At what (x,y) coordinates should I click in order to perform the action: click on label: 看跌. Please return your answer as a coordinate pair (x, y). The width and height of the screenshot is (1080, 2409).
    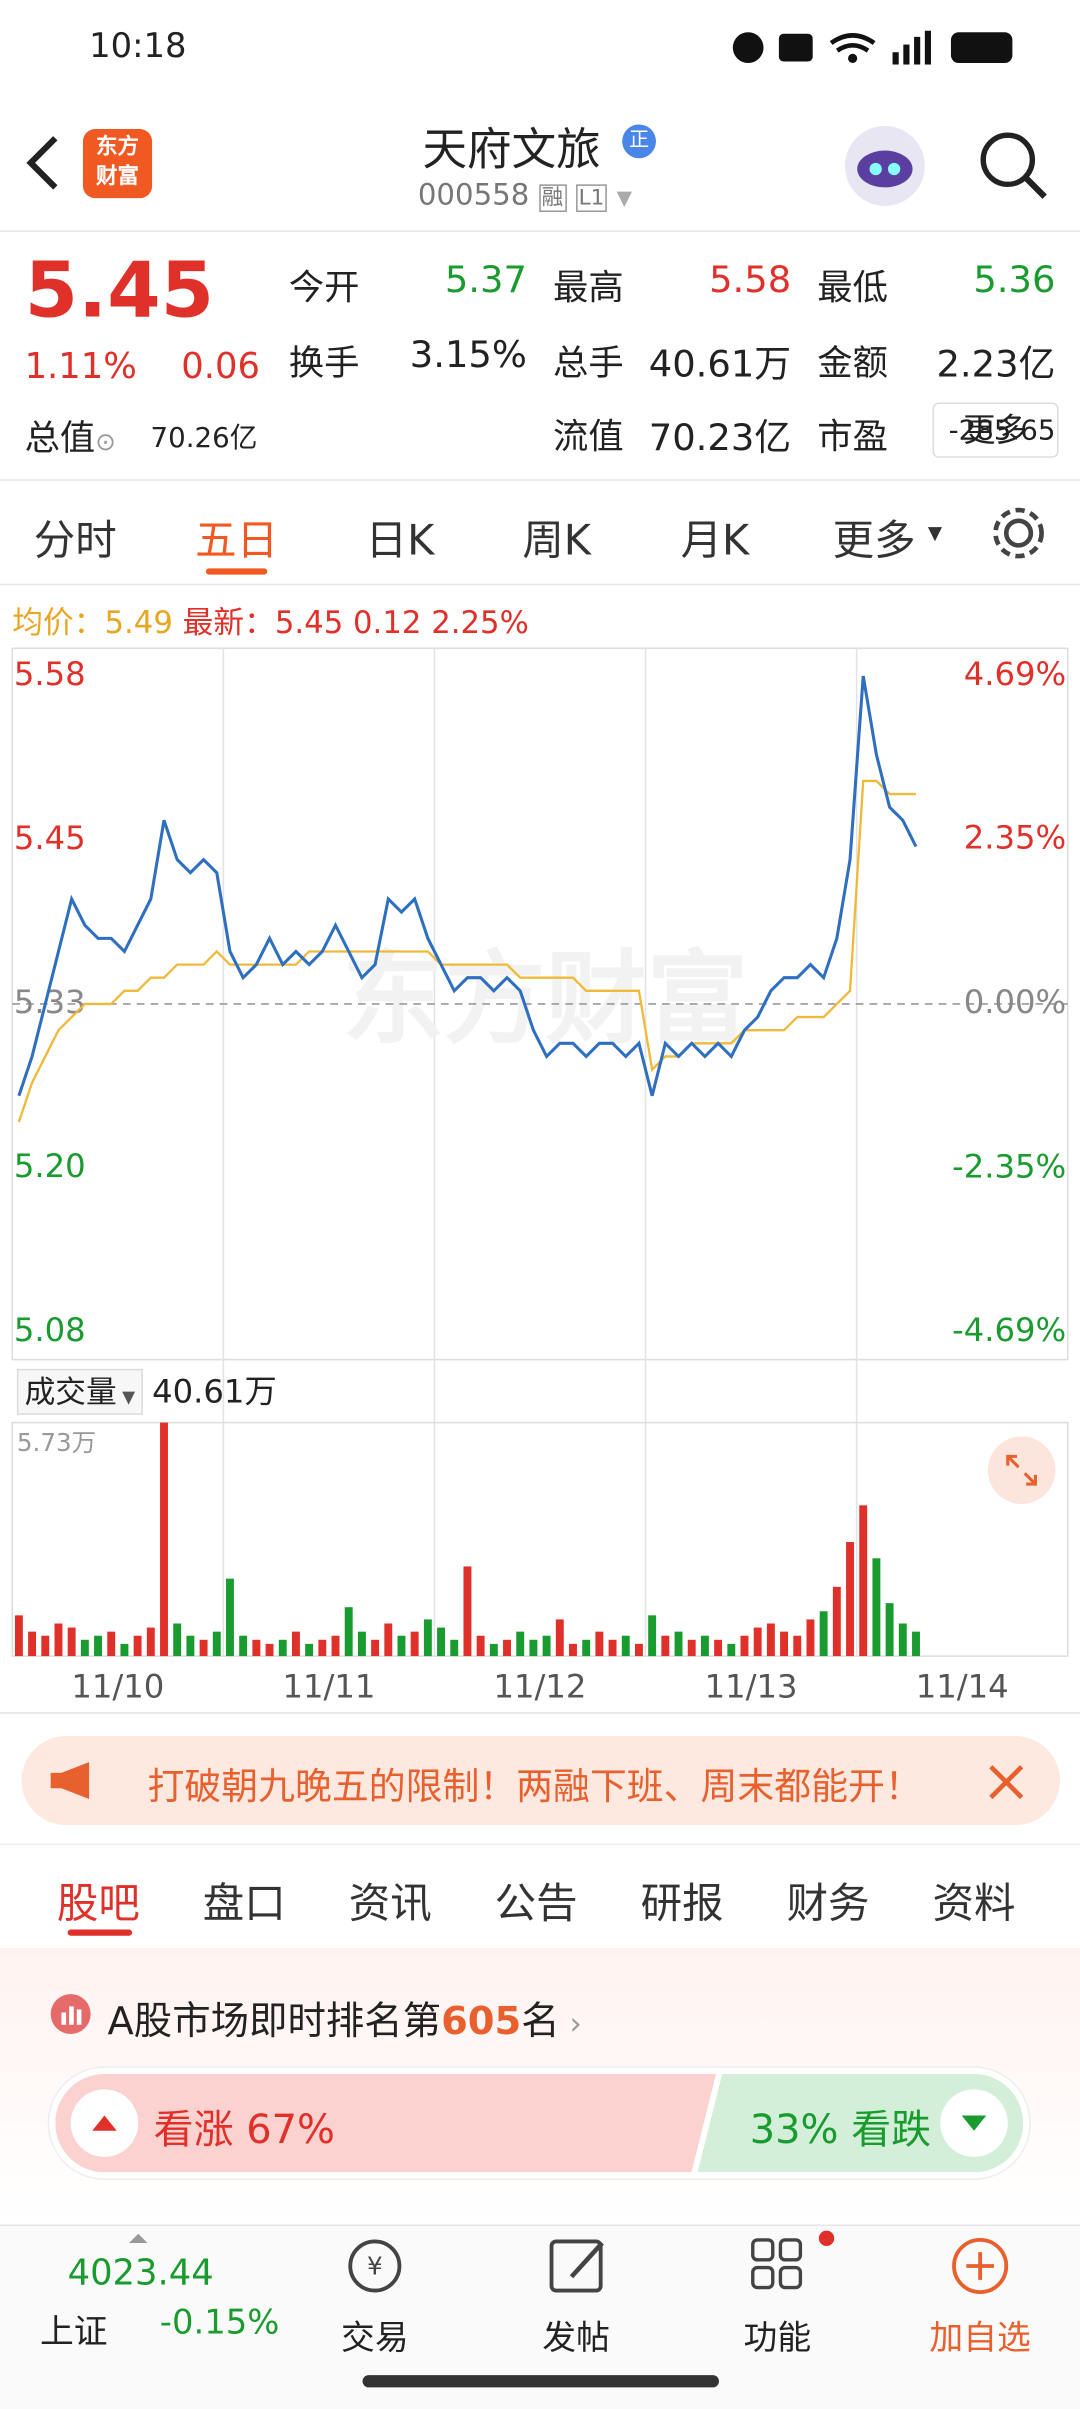
    Looking at the image, I should click on (891, 2130).